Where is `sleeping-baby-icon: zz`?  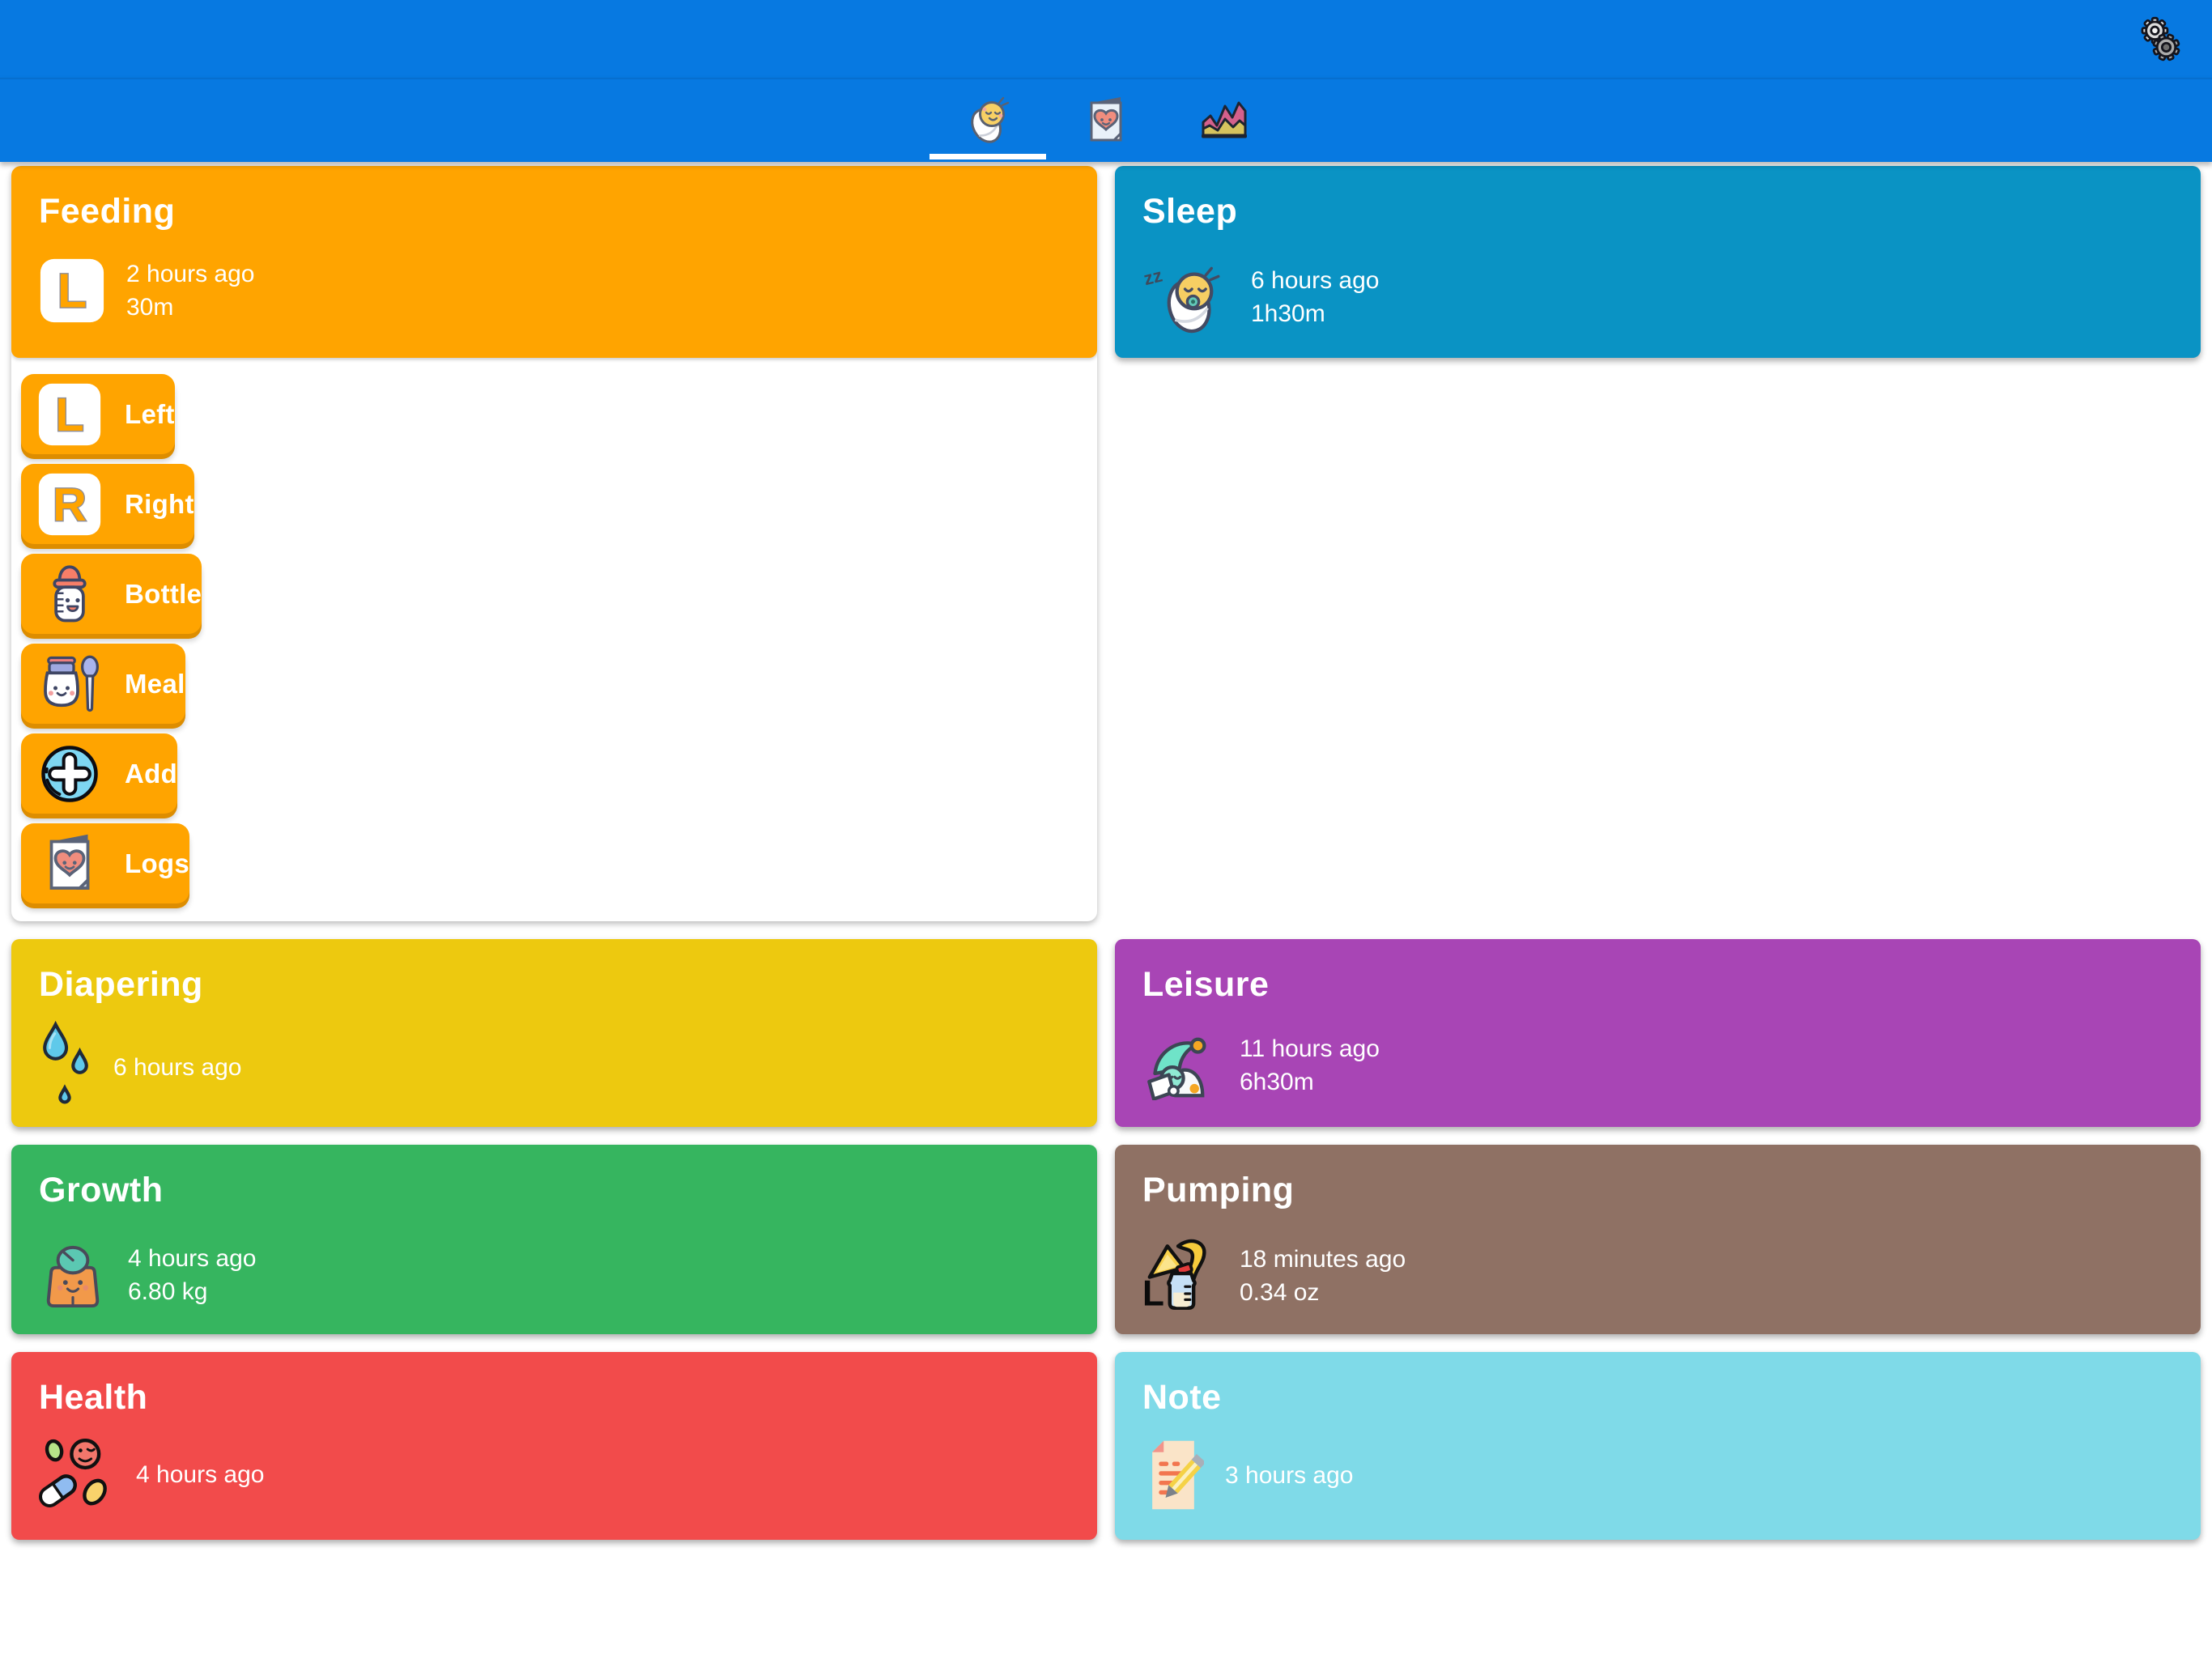
sleeping-baby-icon: zz is located at coordinates (1181, 299).